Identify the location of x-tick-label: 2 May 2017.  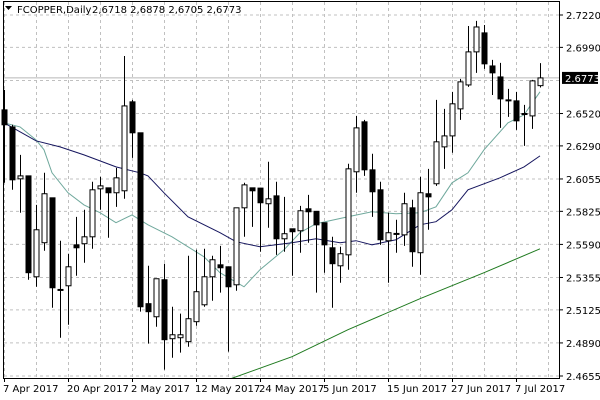
(160, 389).